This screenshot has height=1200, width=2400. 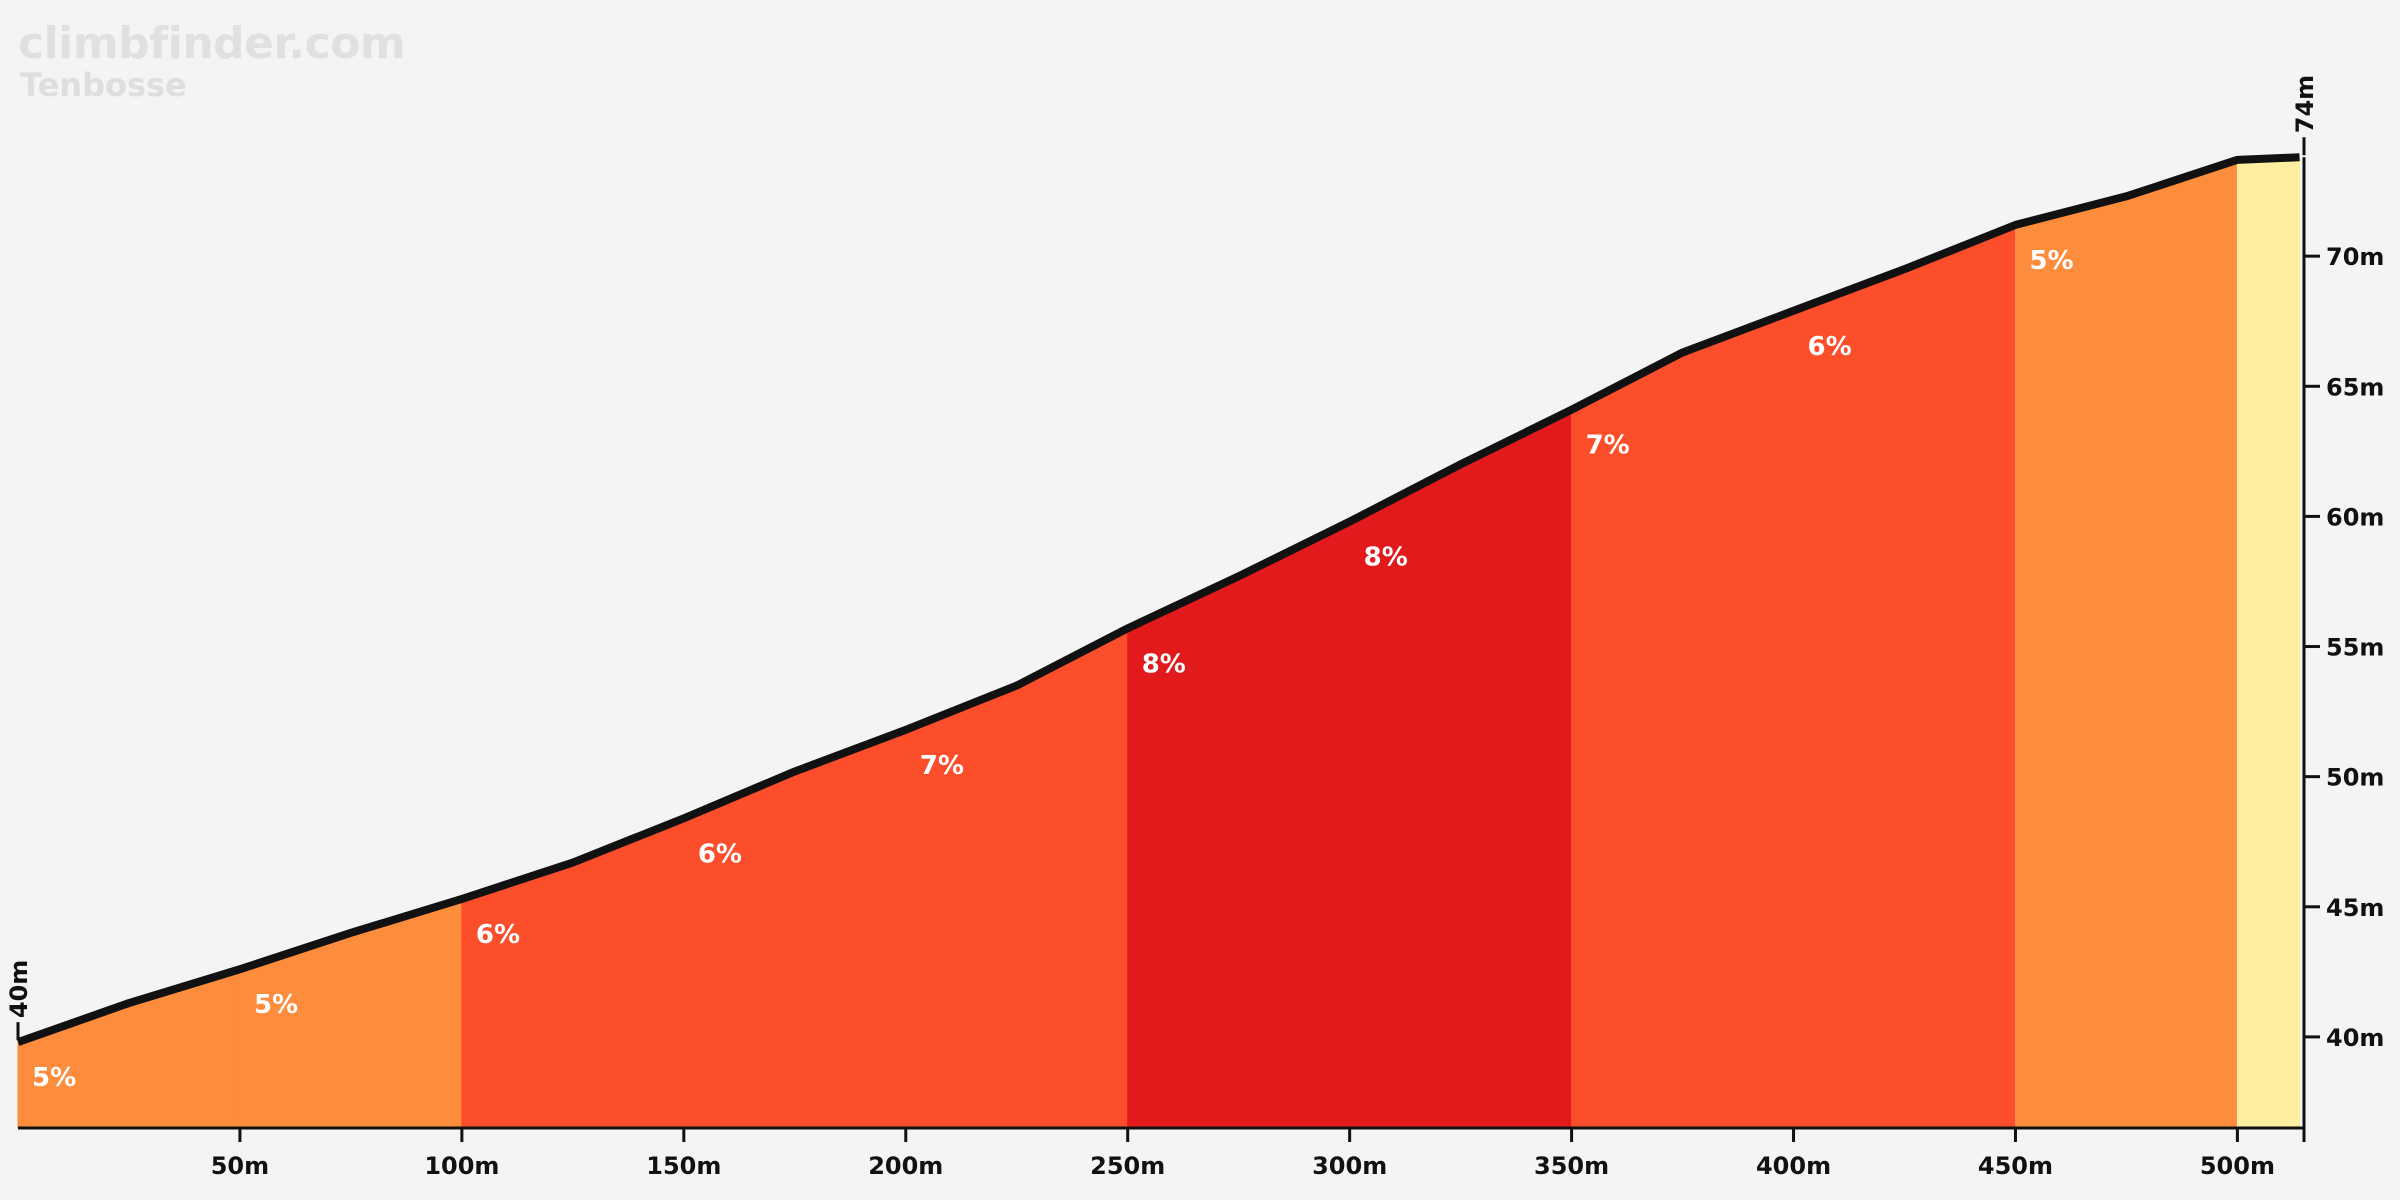 I want to click on x-tick-label: 400m, so click(x=1793, y=1166).